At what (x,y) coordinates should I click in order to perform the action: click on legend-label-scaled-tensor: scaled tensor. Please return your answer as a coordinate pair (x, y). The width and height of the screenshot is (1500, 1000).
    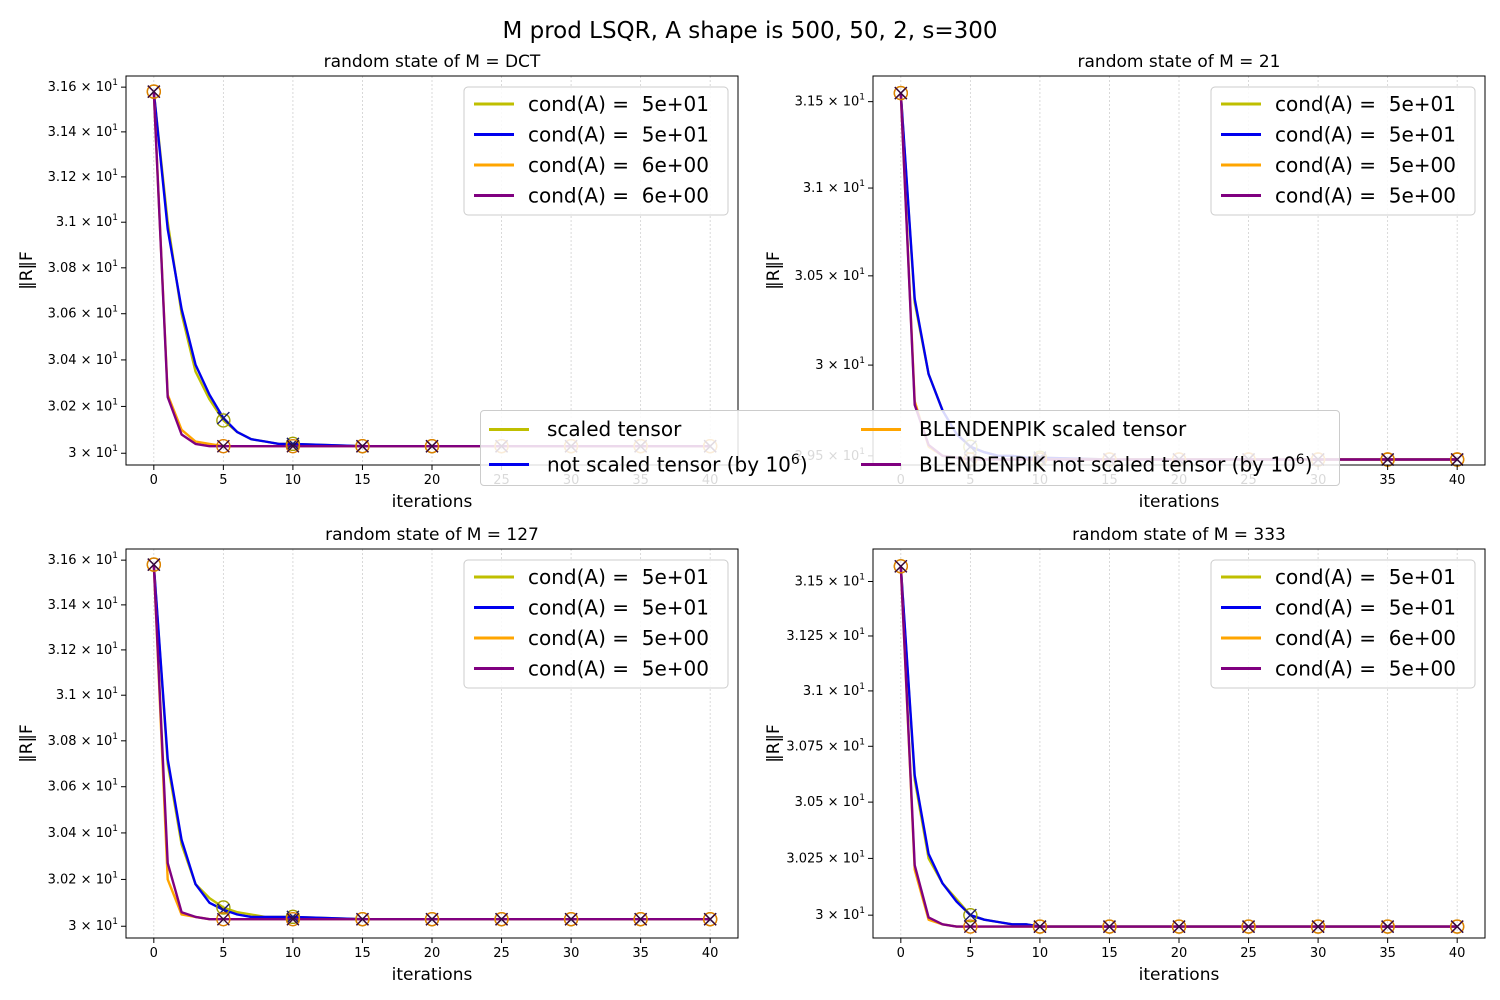
    Looking at the image, I should click on (614, 429).